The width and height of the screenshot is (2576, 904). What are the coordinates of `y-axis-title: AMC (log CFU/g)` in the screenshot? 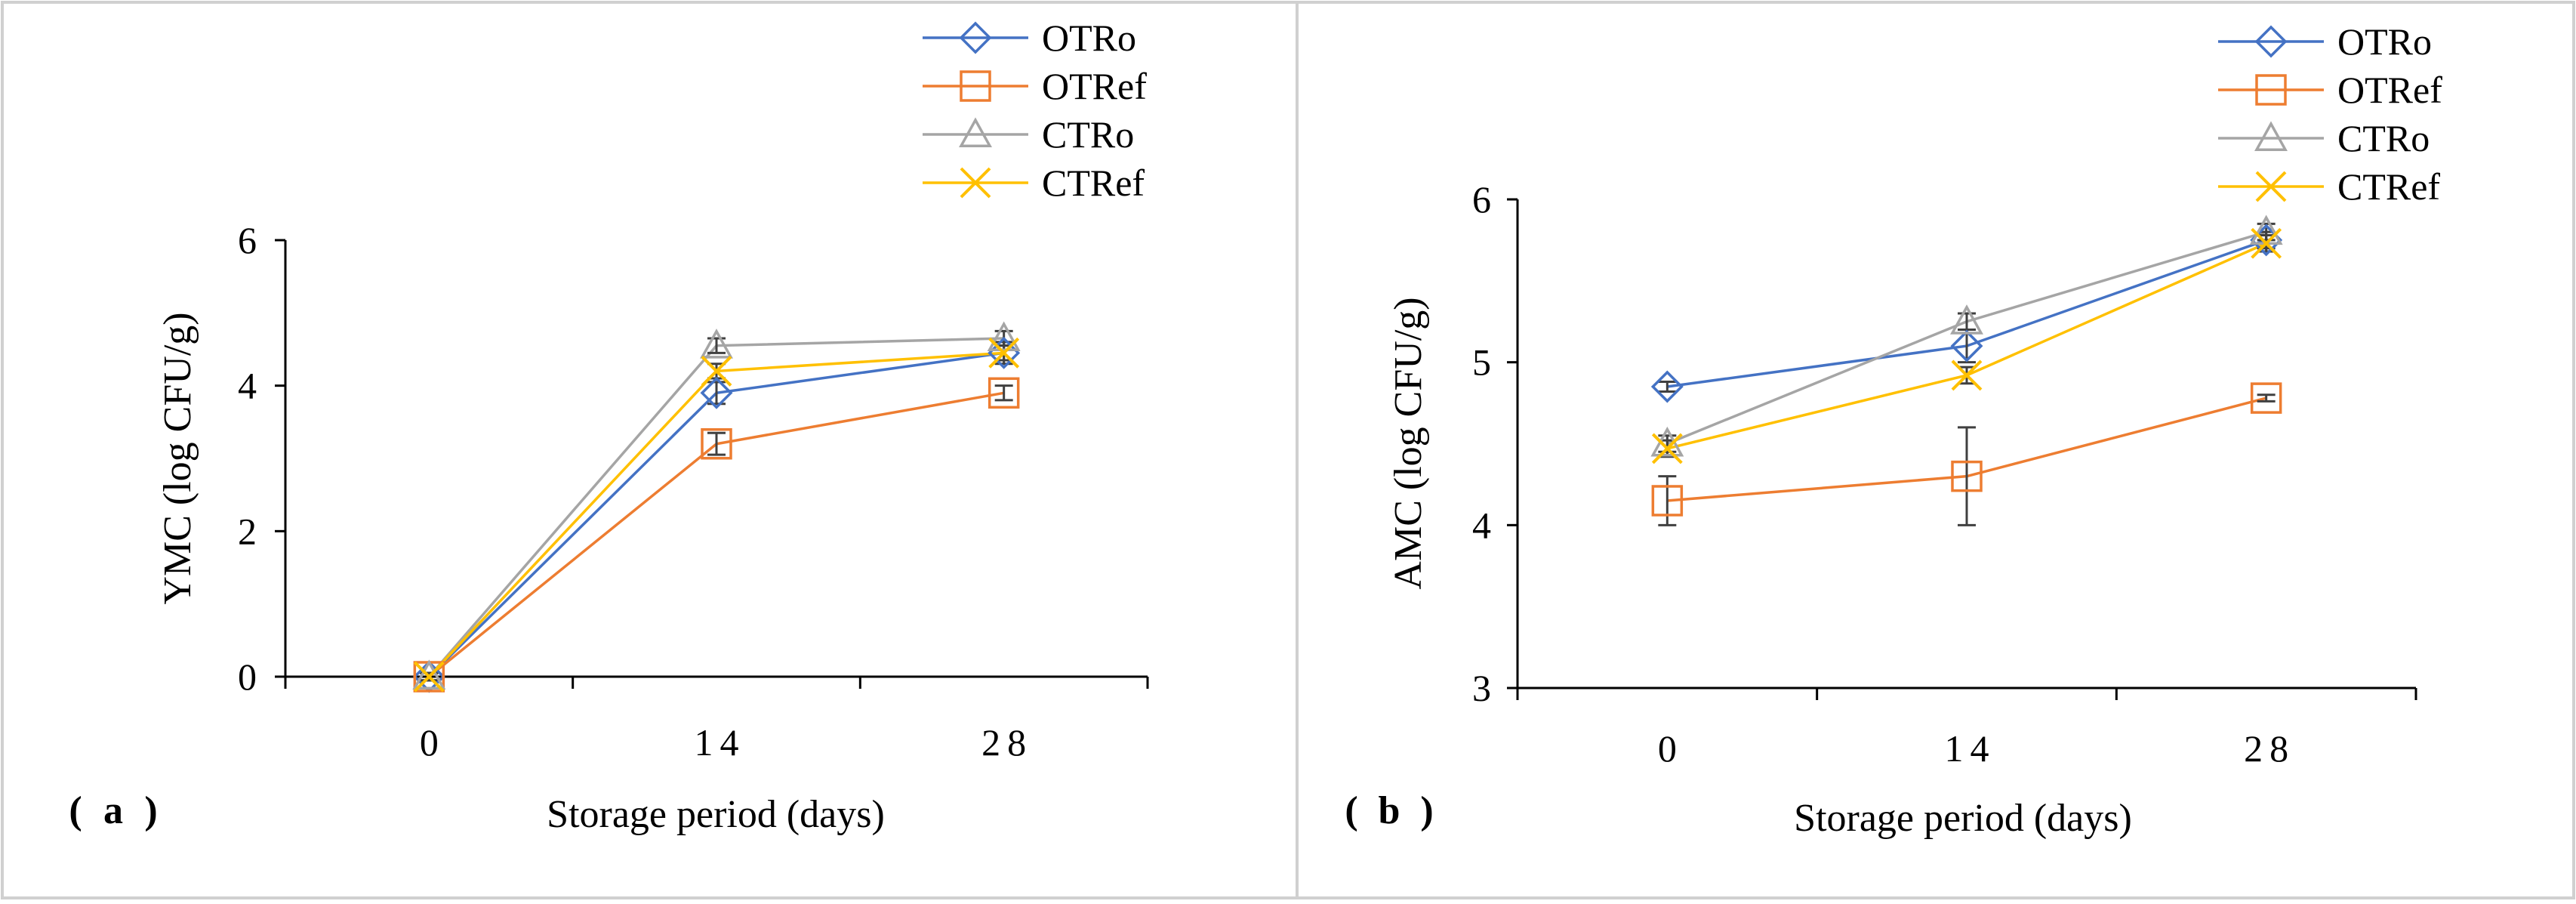 It's located at (1408, 443).